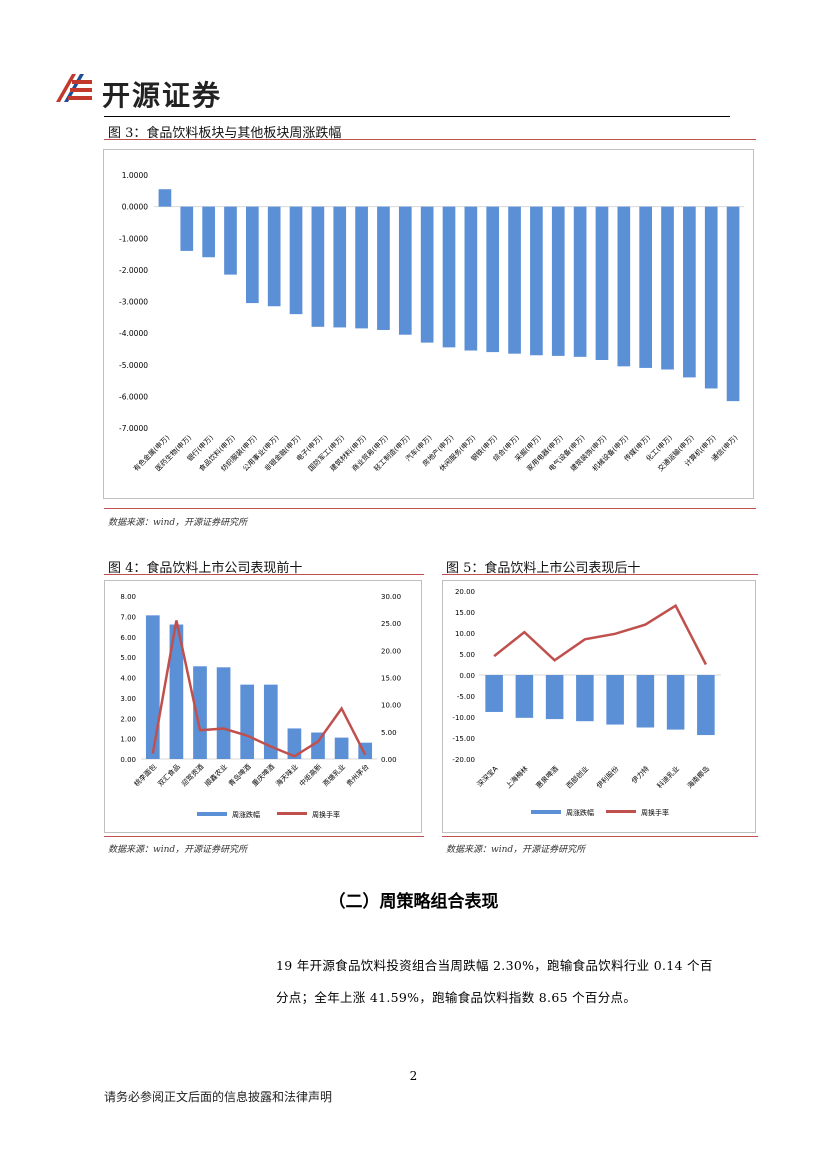 This screenshot has height=1169, width=827. What do you see at coordinates (391, 597) in the screenshot?
I see `y-right-tick-label: 30.00` at bounding box center [391, 597].